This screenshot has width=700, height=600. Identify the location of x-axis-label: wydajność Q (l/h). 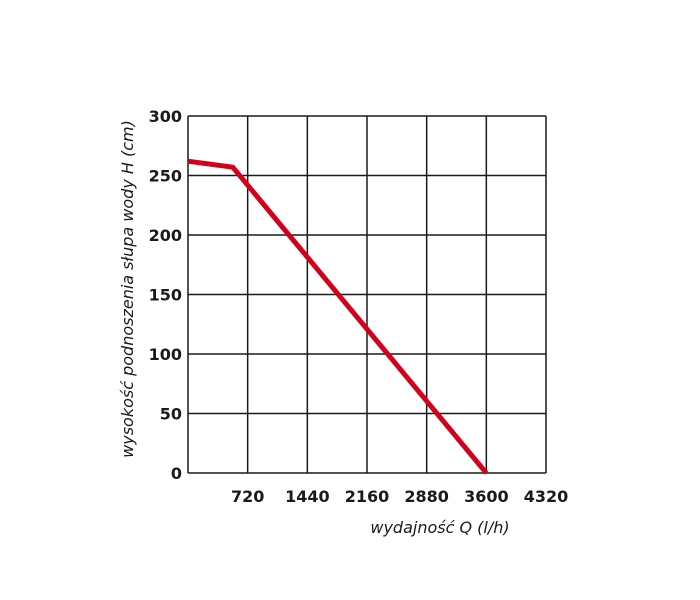
(439, 527).